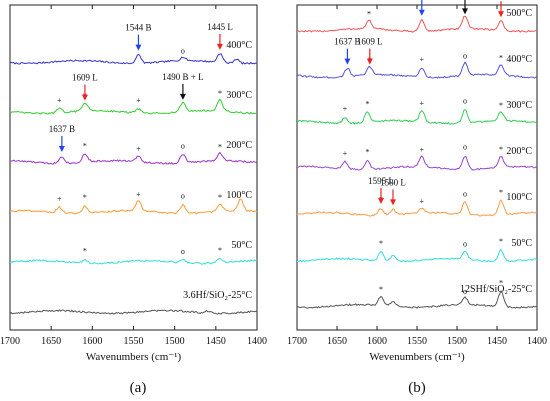 This screenshot has width=550, height=401. I want to click on annotation-label: 1445 L, so click(220, 27).